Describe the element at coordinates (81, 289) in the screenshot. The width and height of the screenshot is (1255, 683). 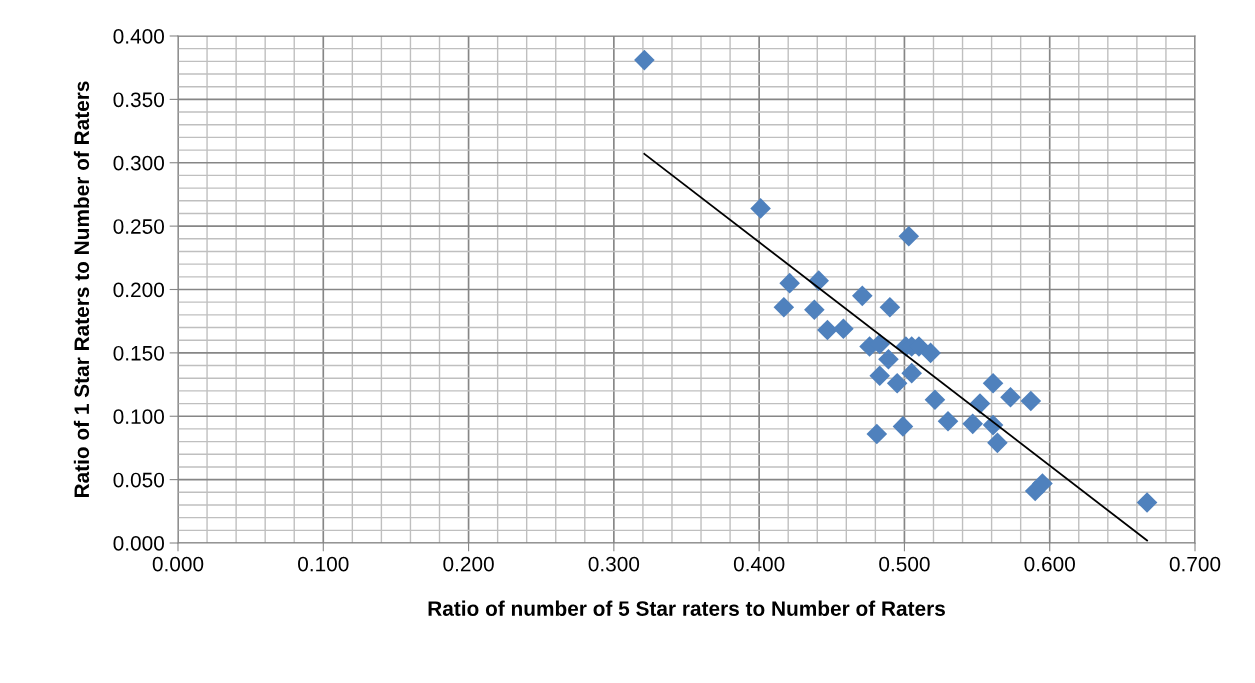
I see `y-axis-title: Ratio of 1 Star Raters to Number of Raters` at that location.